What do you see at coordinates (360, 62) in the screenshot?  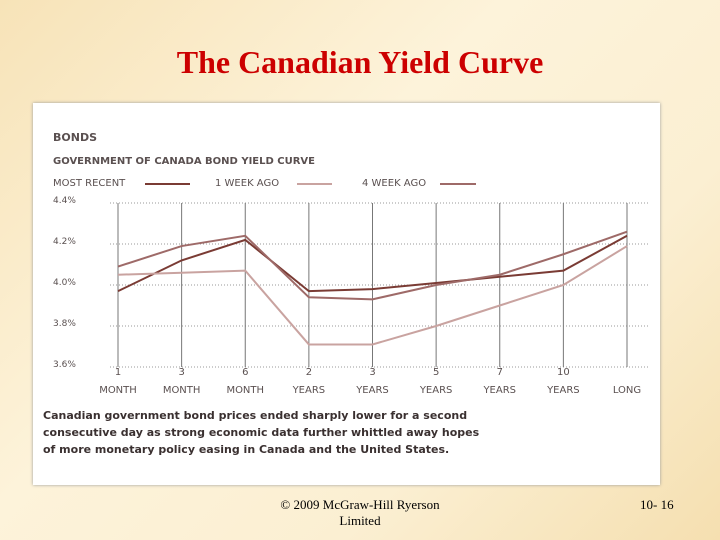 I see `slide-title: The Canadian Yield Curve` at bounding box center [360, 62].